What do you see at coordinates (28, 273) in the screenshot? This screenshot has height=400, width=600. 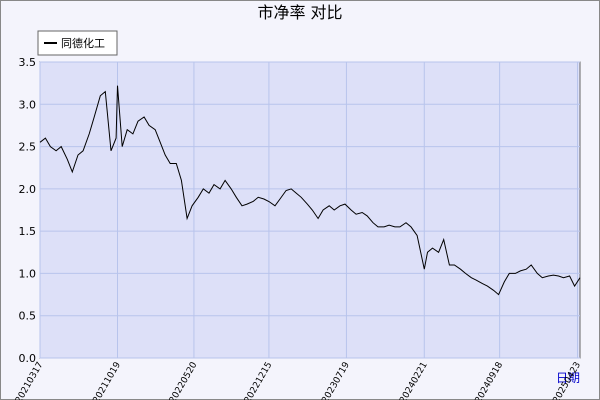 I see `y-tick-label: 1.0` at bounding box center [28, 273].